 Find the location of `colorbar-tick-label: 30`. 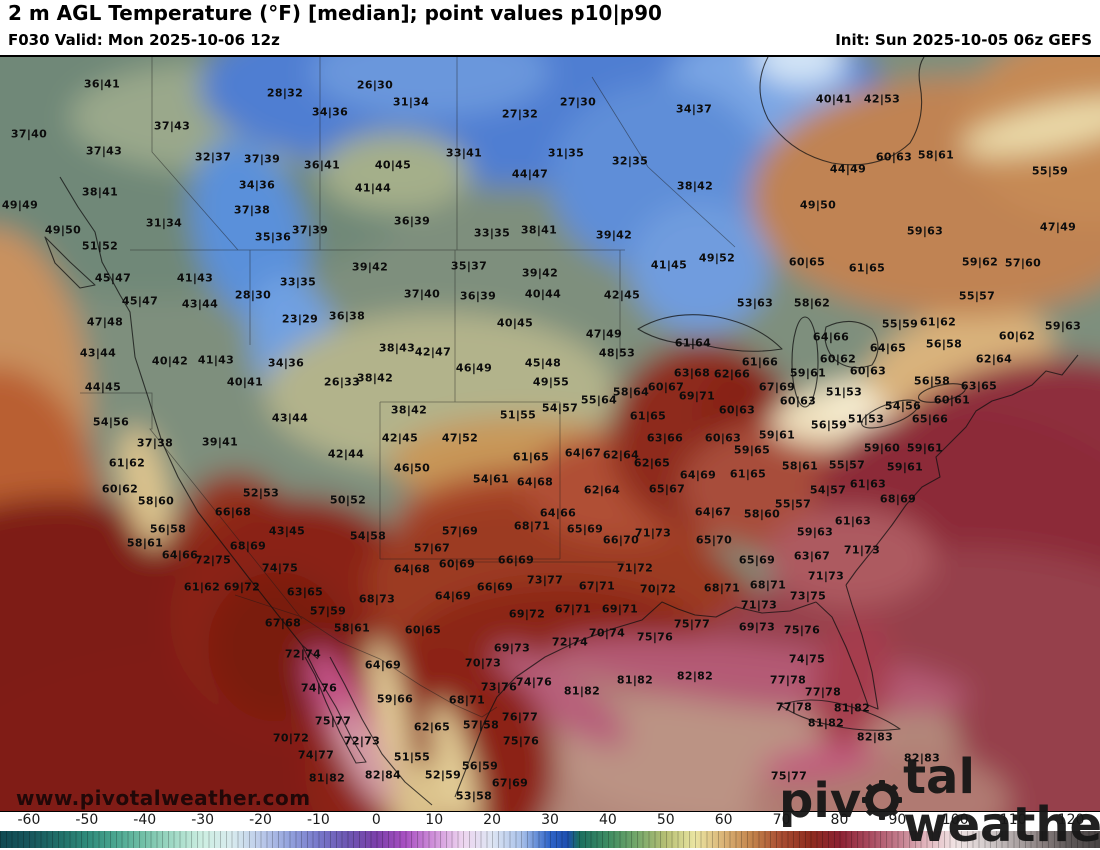

colorbar-tick-label: 30 is located at coordinates (550, 820).